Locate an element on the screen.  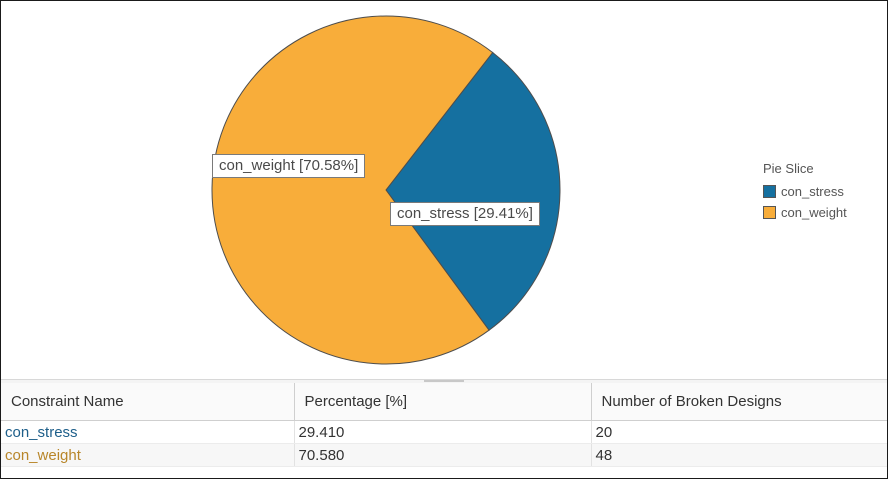
cell-broken-designs: 20 is located at coordinates (739, 432).